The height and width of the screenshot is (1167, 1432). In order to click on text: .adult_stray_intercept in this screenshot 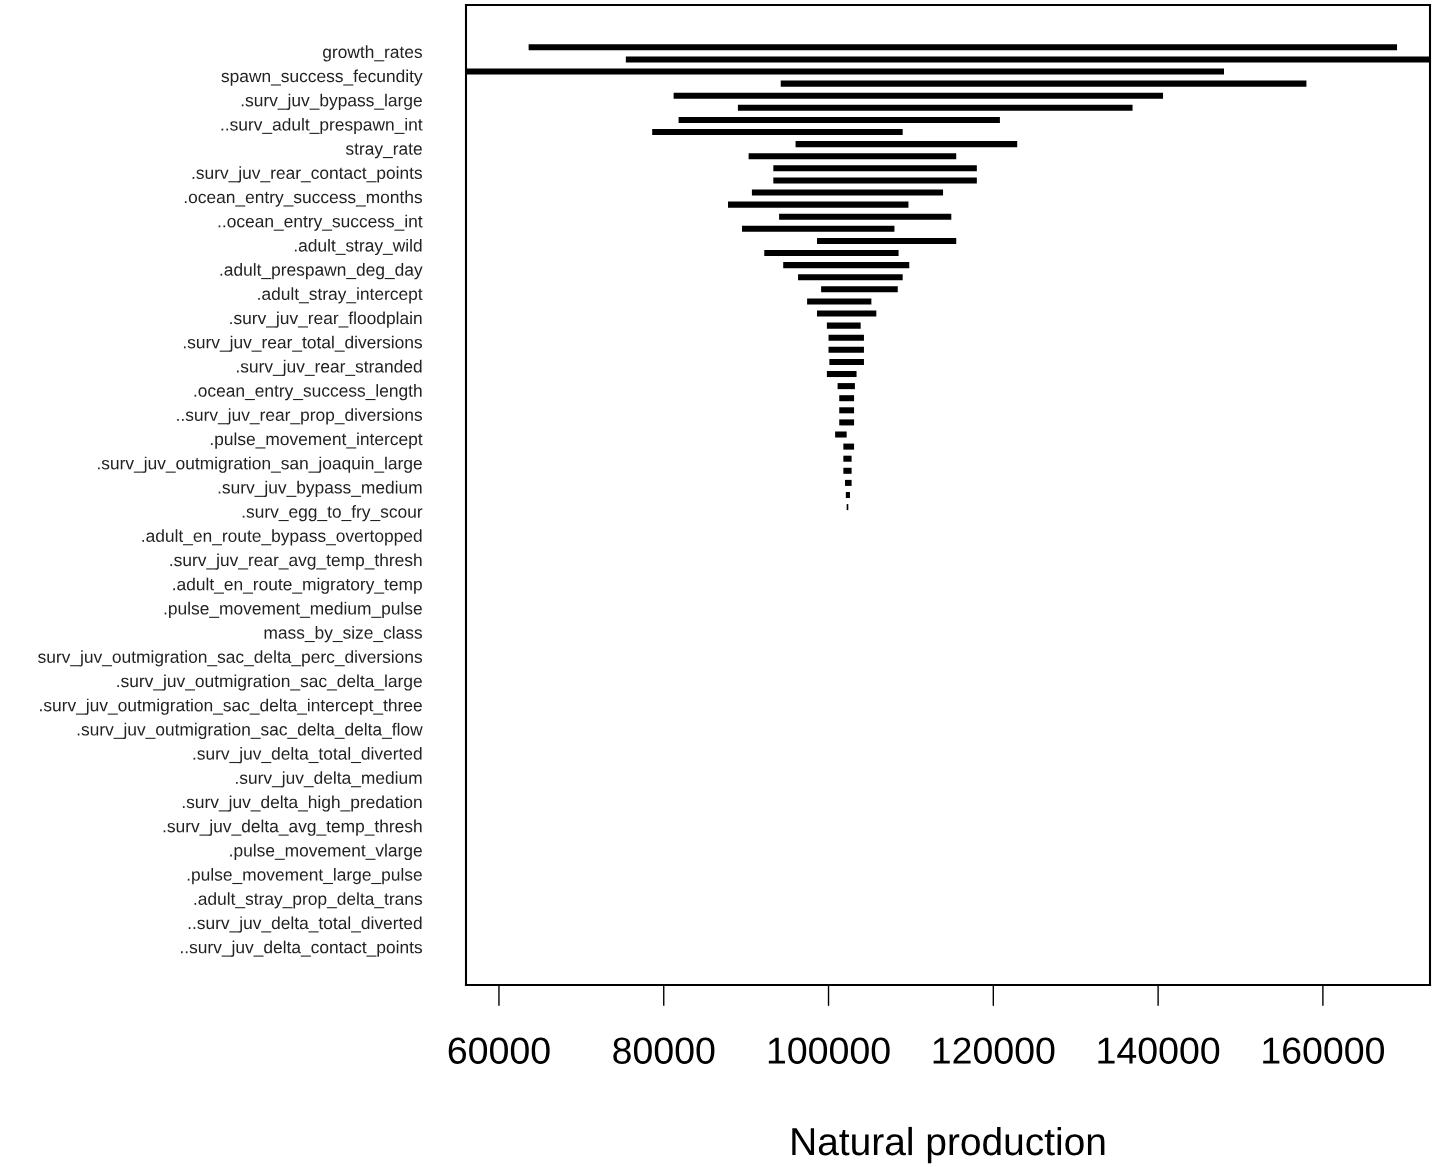, I will do `click(340, 295)`.